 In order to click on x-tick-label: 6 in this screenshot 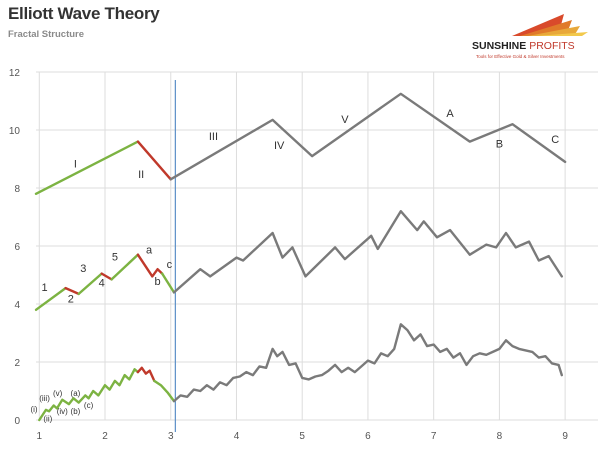, I will do `click(368, 436)`.